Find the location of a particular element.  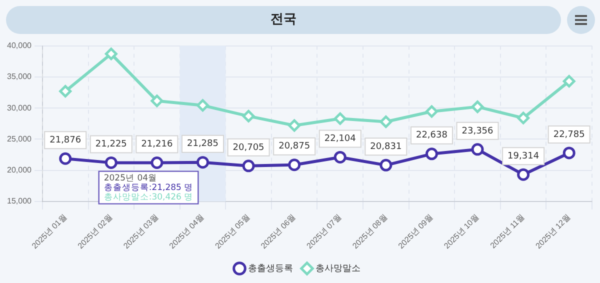

legend-label: 총출생등록 is located at coordinates (270, 267).